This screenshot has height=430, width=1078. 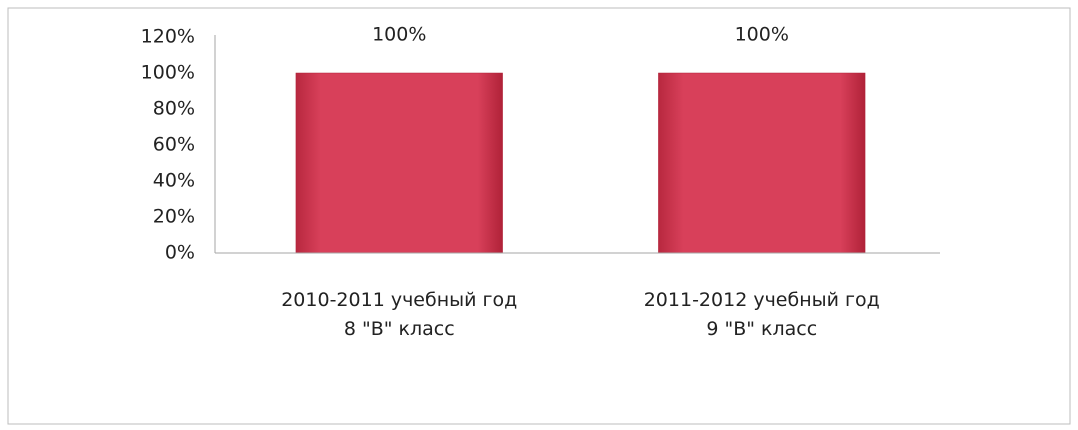 I want to click on y-tick-label: 120%, so click(x=168, y=37).